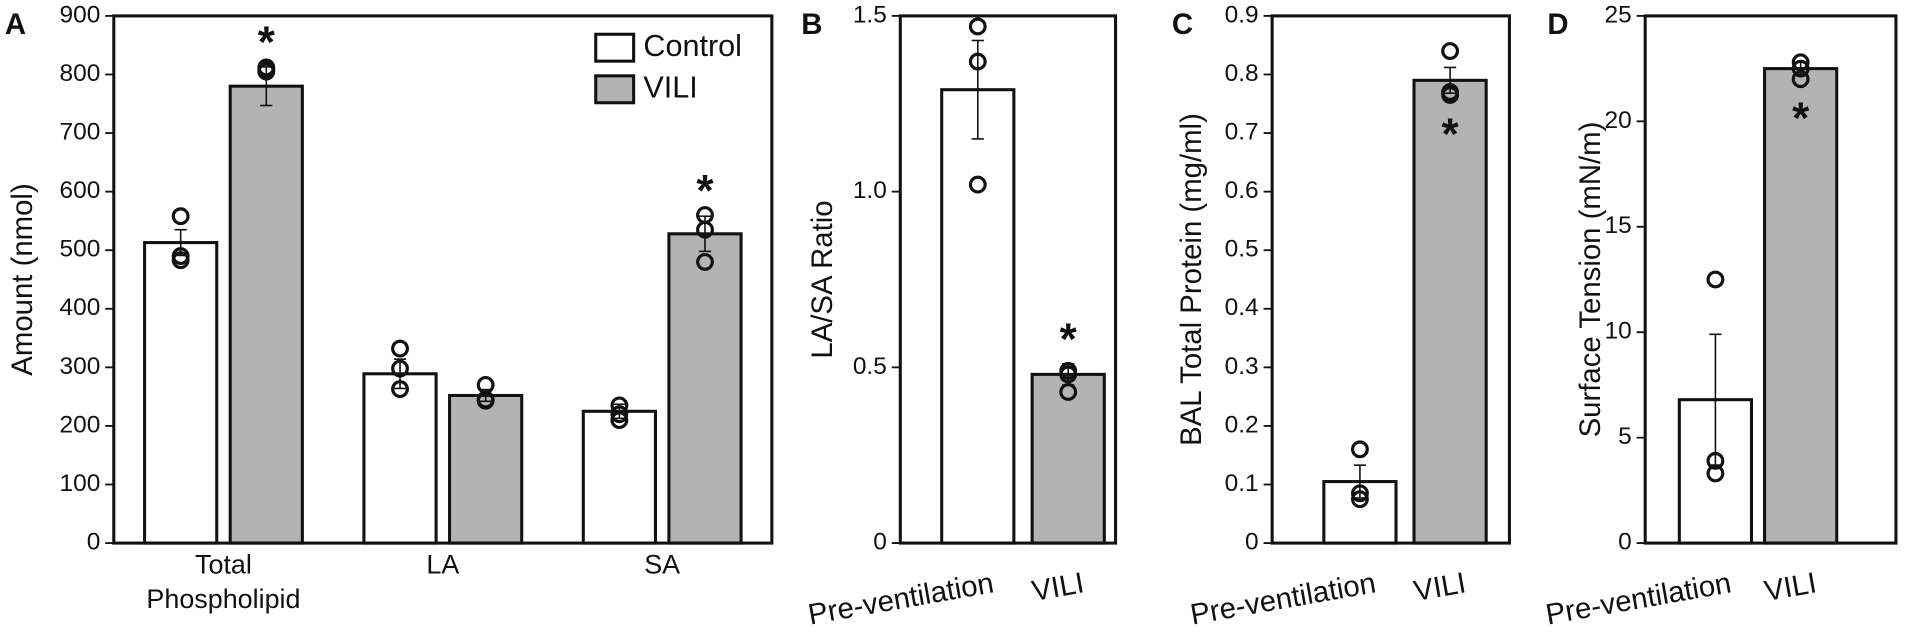  Describe the element at coordinates (80, 307) in the screenshot. I see `y-tick-label: 400` at that location.